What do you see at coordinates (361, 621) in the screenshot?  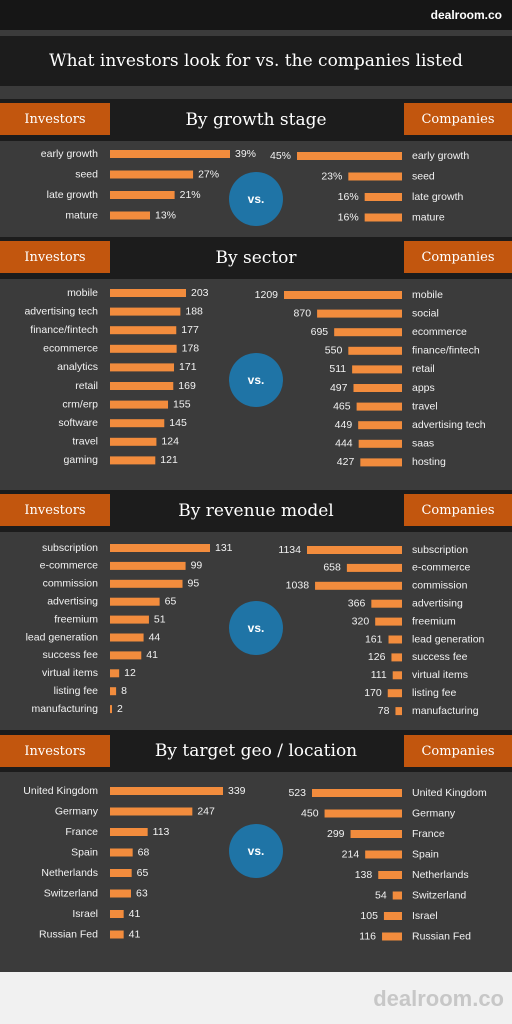 I see `company-value-label: 320` at bounding box center [361, 621].